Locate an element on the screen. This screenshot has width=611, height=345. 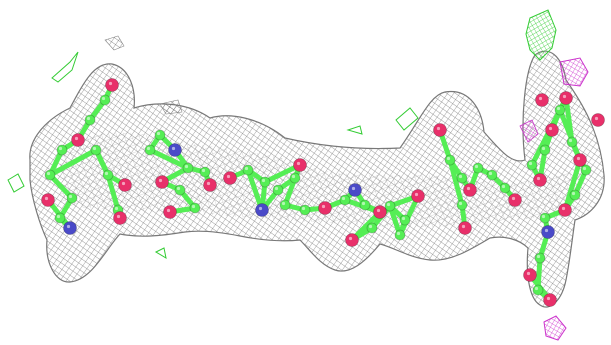
magenta-density-mid is located at coordinates (529, 131).